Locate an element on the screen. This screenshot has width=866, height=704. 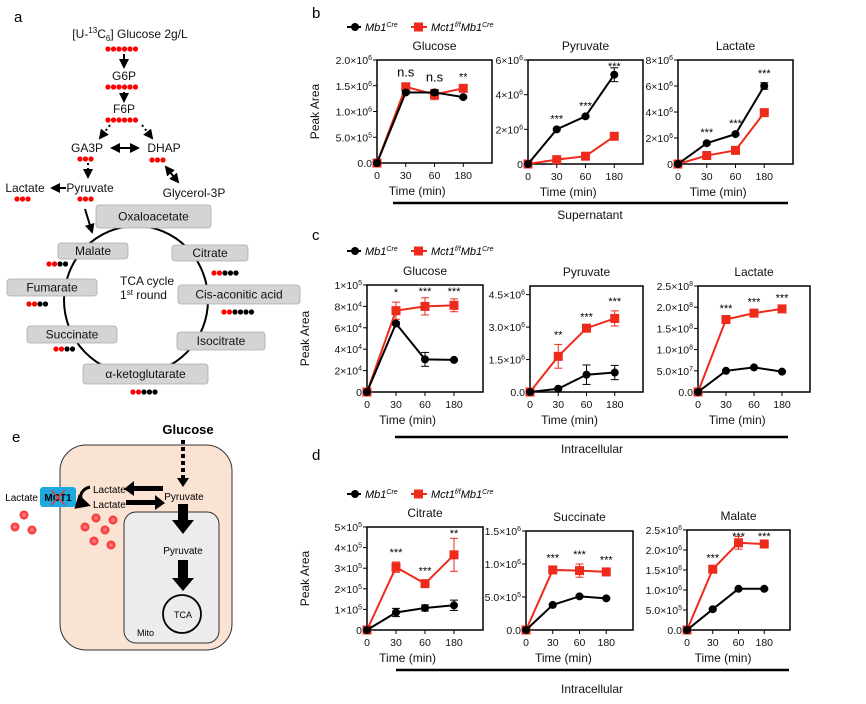
pyruvate-mito-label: Pyruvate is located at coordinates (183, 551).